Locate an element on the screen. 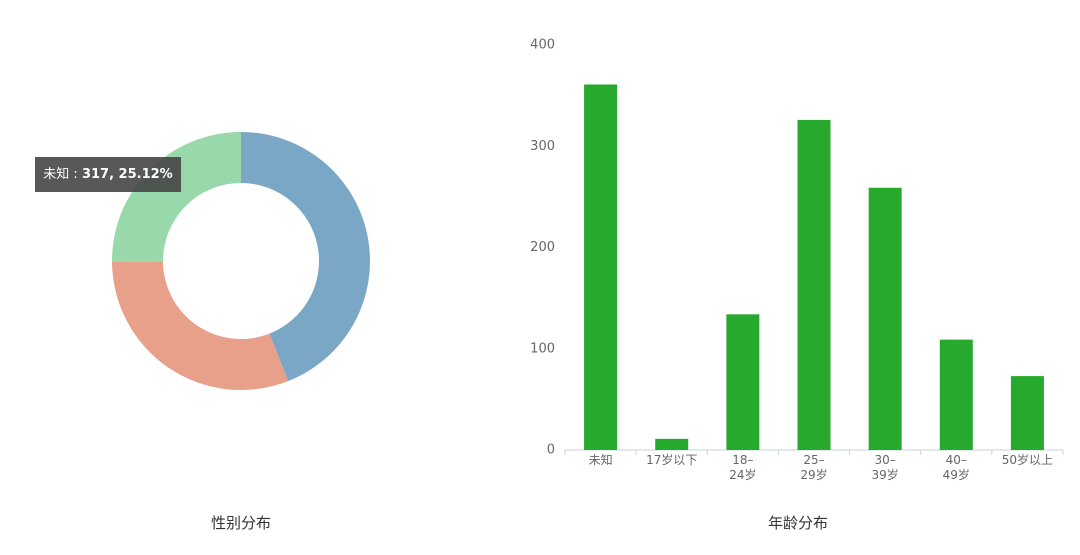  y-tick-label: 200 is located at coordinates (542, 247).